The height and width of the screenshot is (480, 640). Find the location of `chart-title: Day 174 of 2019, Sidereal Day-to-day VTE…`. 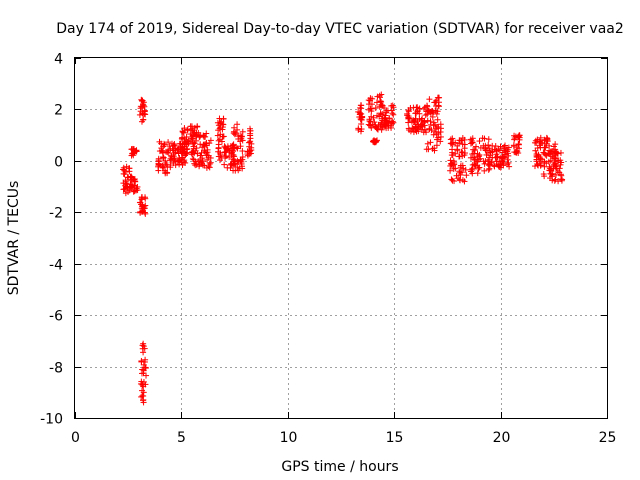

chart-title: Day 174 of 2019, Sidereal Day-to-day VTE… is located at coordinates (340, 29).